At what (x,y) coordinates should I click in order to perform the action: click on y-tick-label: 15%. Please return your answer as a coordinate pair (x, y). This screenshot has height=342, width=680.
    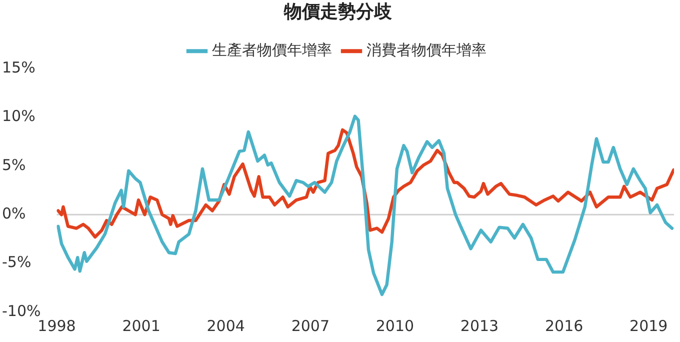
    Looking at the image, I should click on (19, 67).